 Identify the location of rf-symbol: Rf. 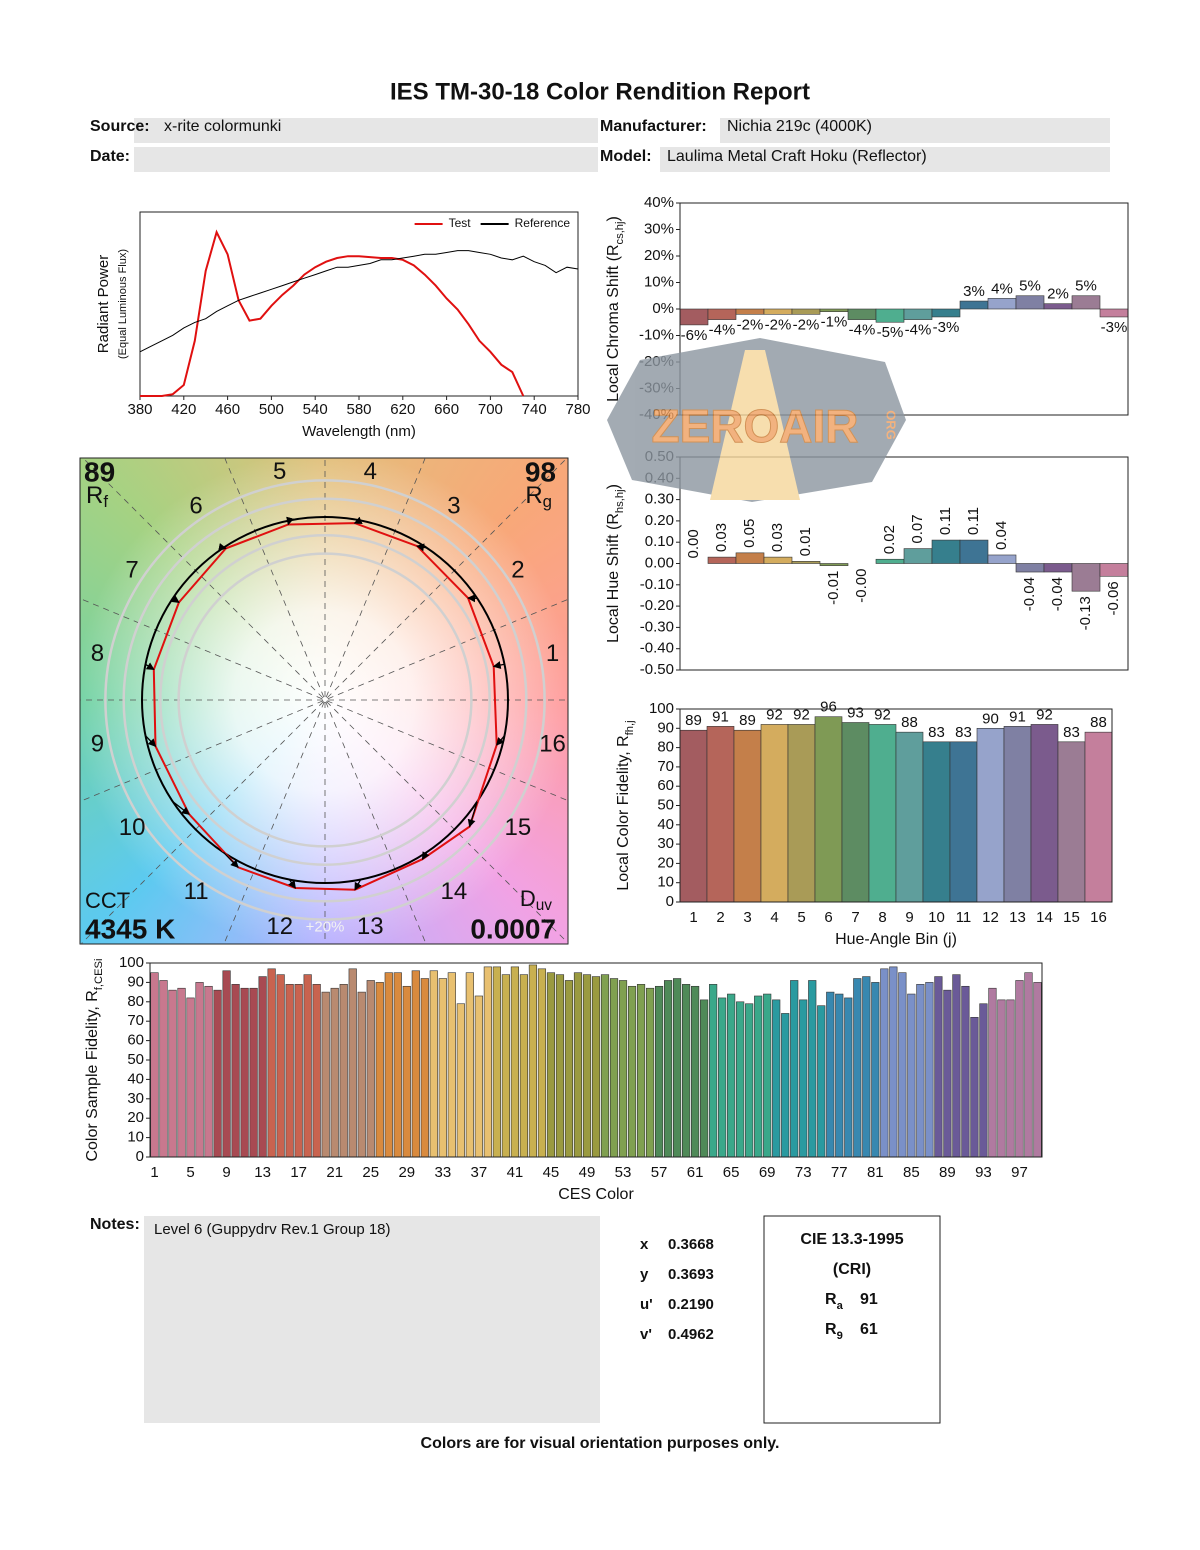
(97, 496).